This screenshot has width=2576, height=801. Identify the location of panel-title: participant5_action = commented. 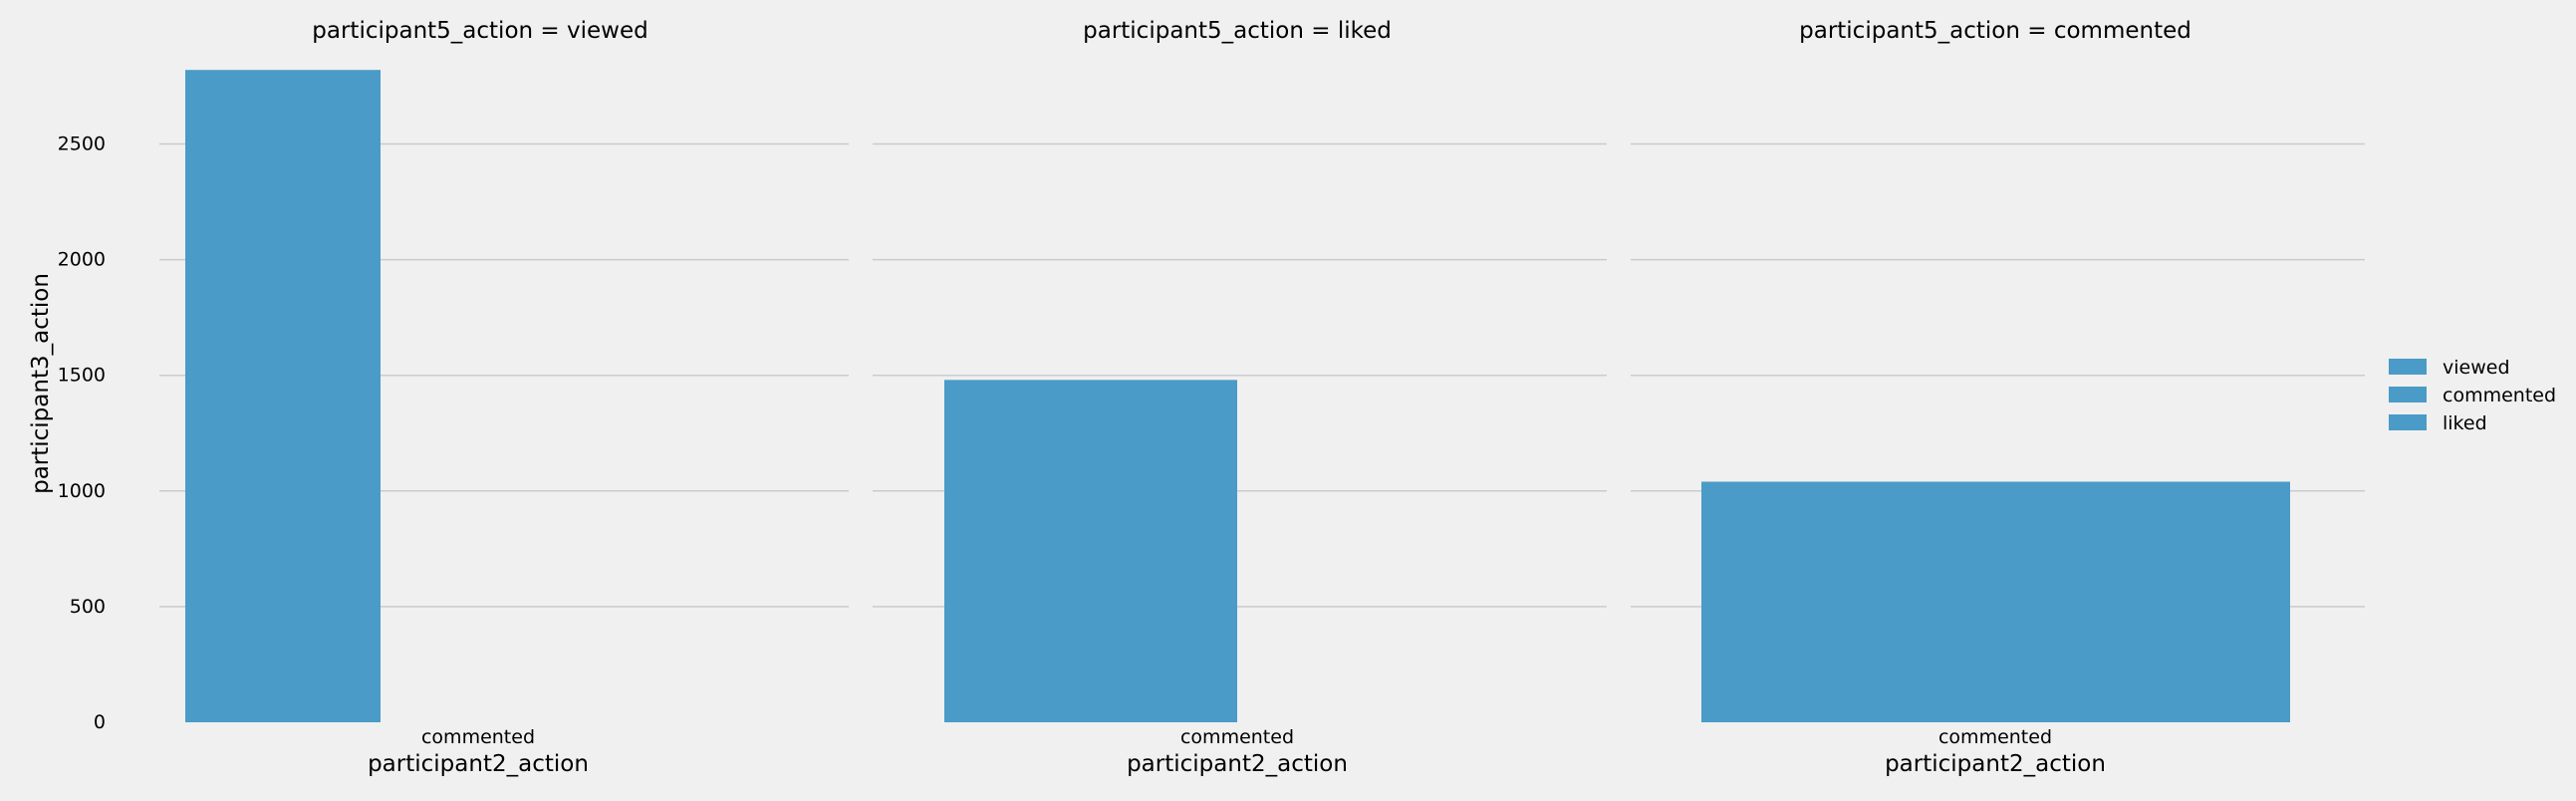
(1995, 31).